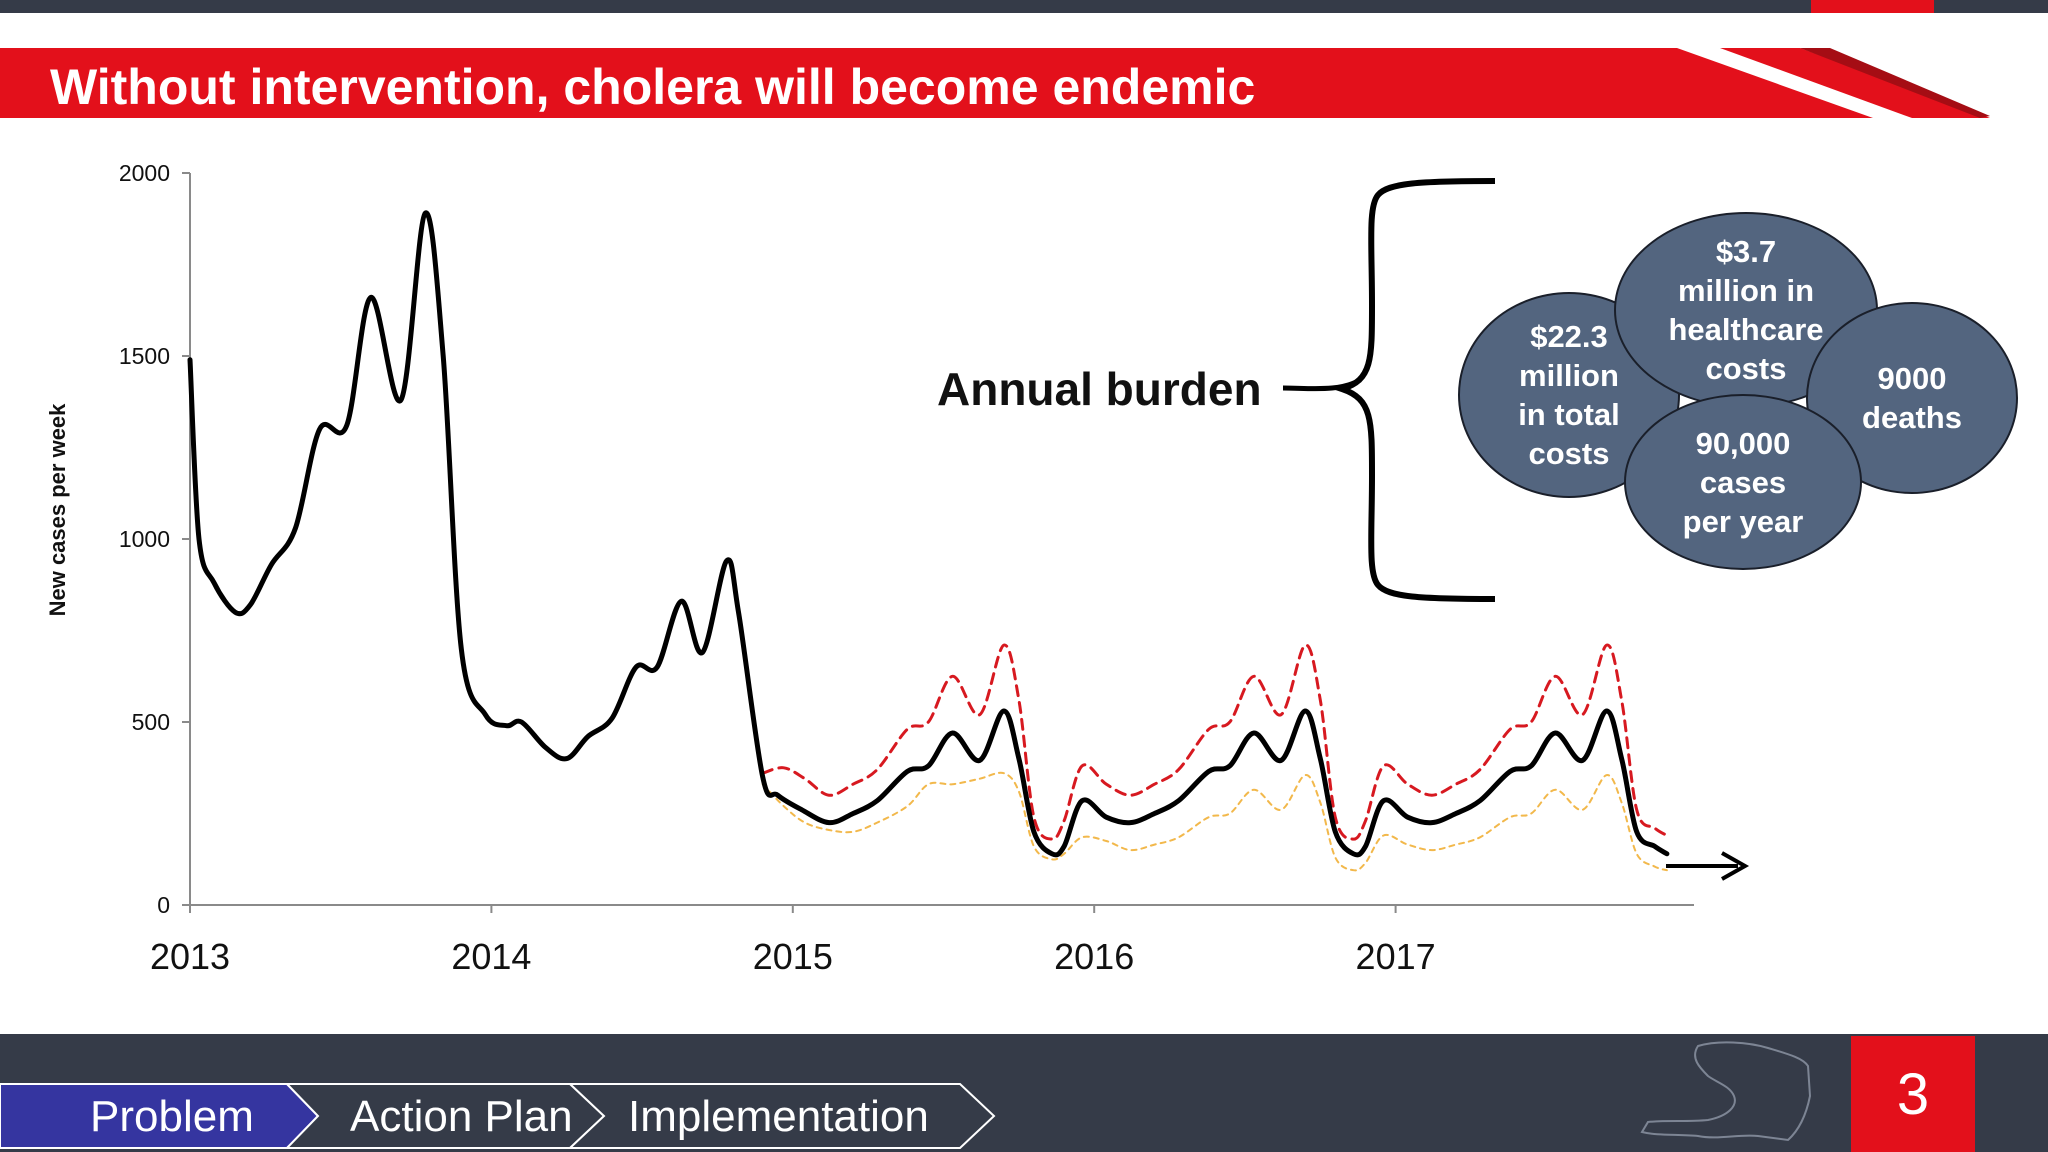 The width and height of the screenshot is (2048, 1152). I want to click on nav-implementation: Implementation, so click(778, 1116).